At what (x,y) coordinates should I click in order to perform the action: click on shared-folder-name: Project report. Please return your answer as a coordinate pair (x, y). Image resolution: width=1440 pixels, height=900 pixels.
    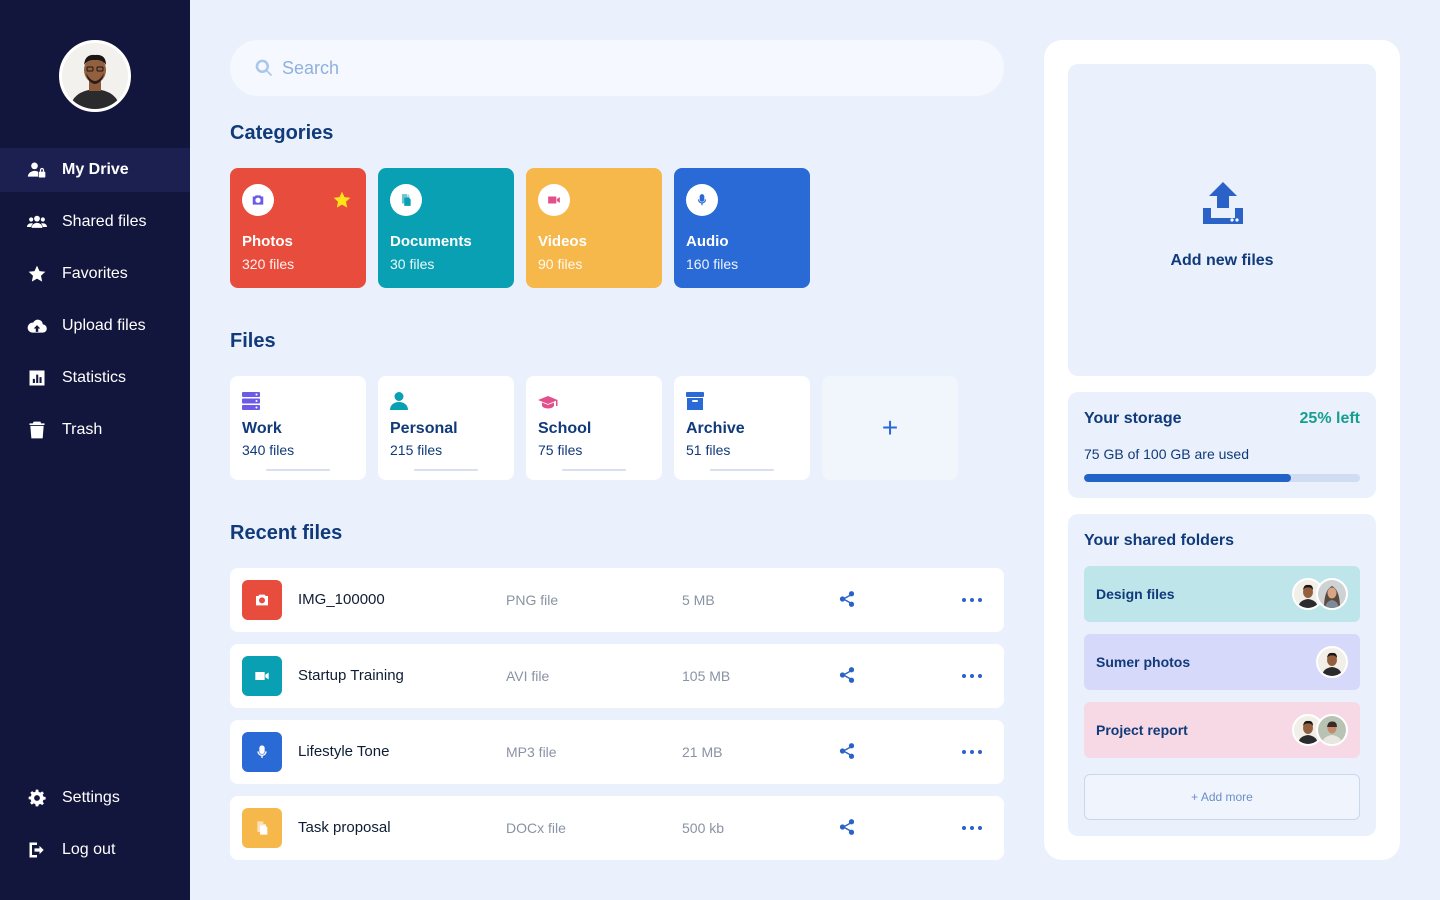
    Looking at the image, I should click on (1142, 730).